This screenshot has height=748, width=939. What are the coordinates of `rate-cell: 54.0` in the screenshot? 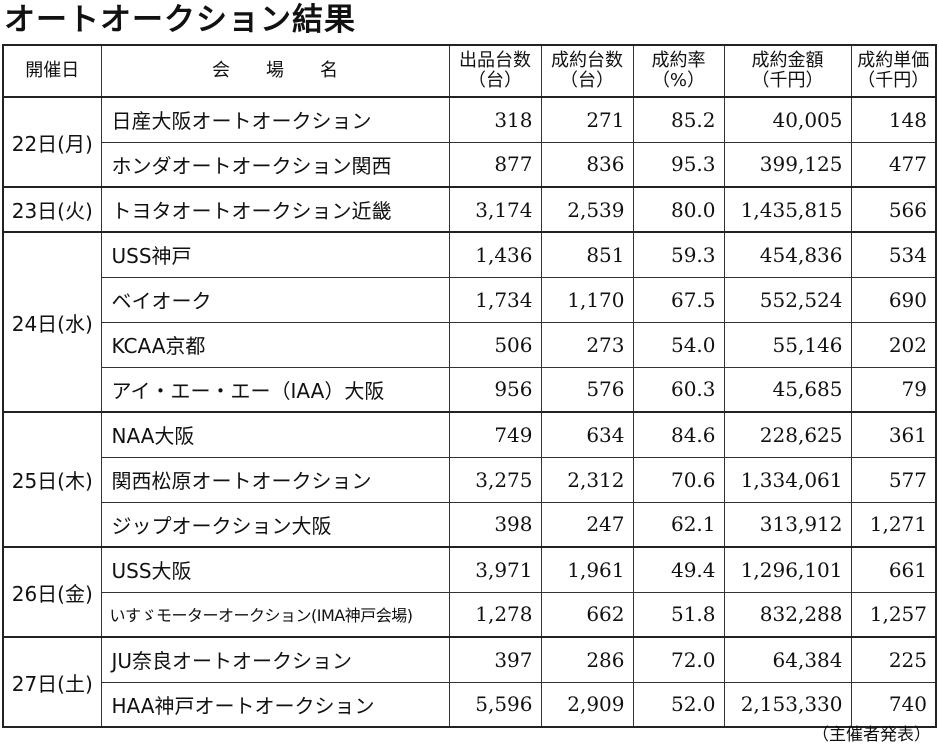 It's located at (678, 344).